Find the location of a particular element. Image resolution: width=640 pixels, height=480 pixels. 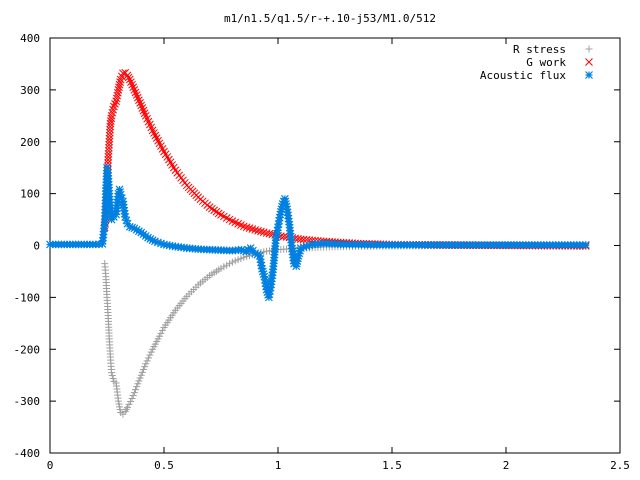

y-tick-label: 400 is located at coordinates (30, 38).